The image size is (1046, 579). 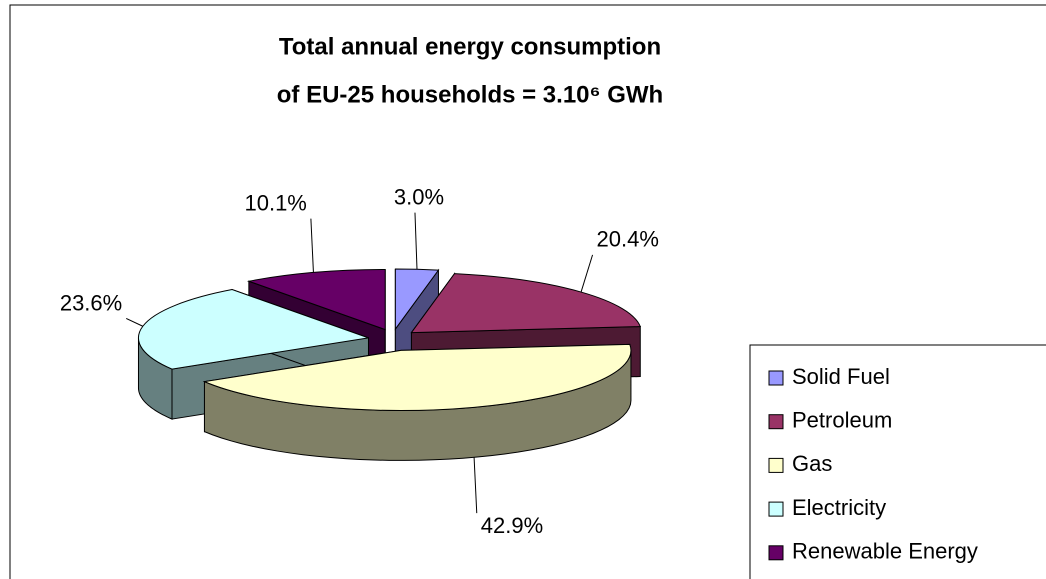 I want to click on slice, so click(x=417, y=402).